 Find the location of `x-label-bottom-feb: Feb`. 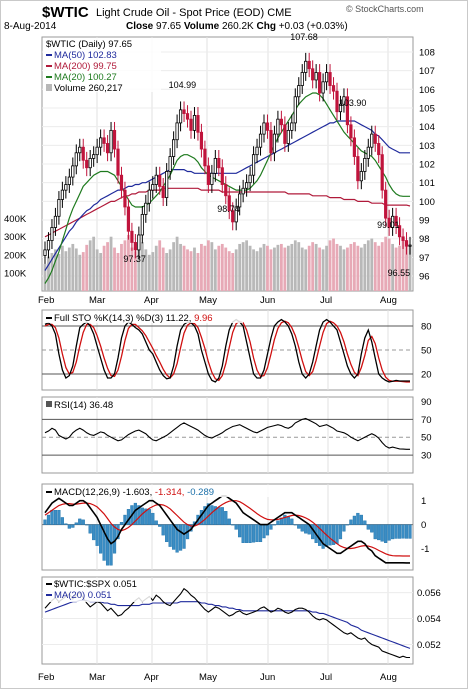

x-label-bottom-feb: Feb is located at coordinates (46, 677).